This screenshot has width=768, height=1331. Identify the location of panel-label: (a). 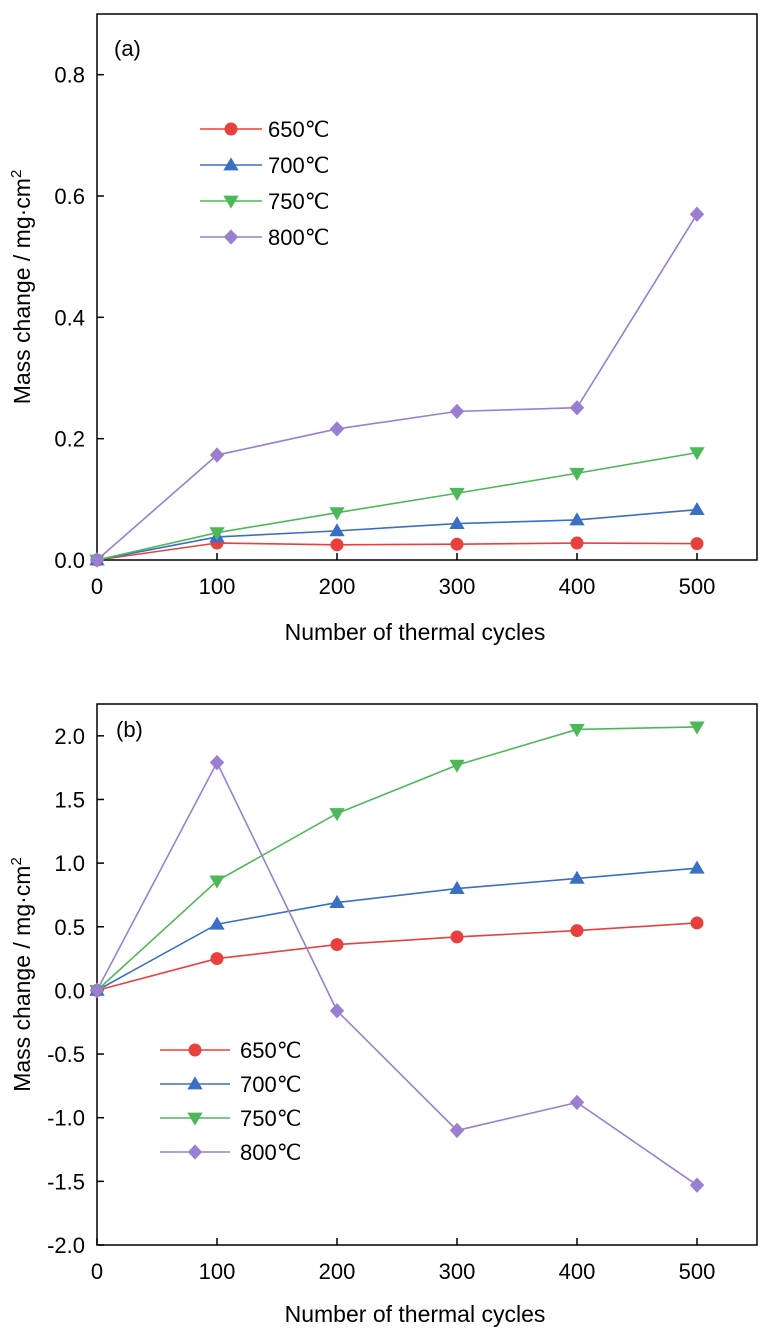
(127, 48).